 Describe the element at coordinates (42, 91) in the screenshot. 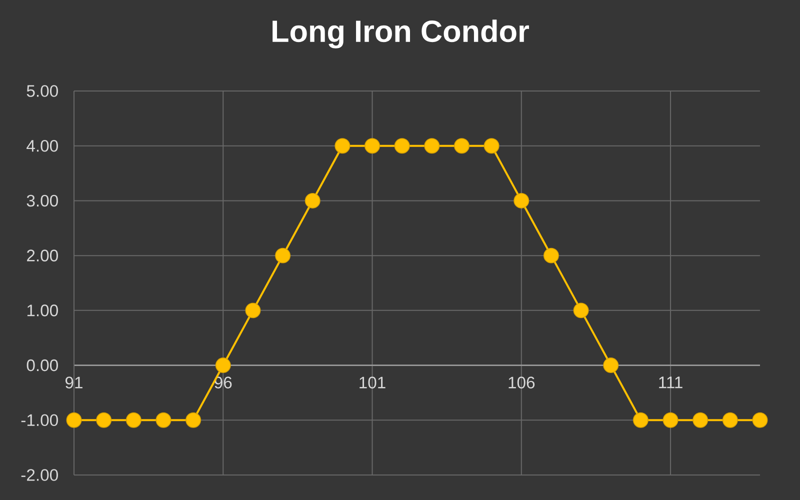

I see `y-tick-label: 5.00` at that location.